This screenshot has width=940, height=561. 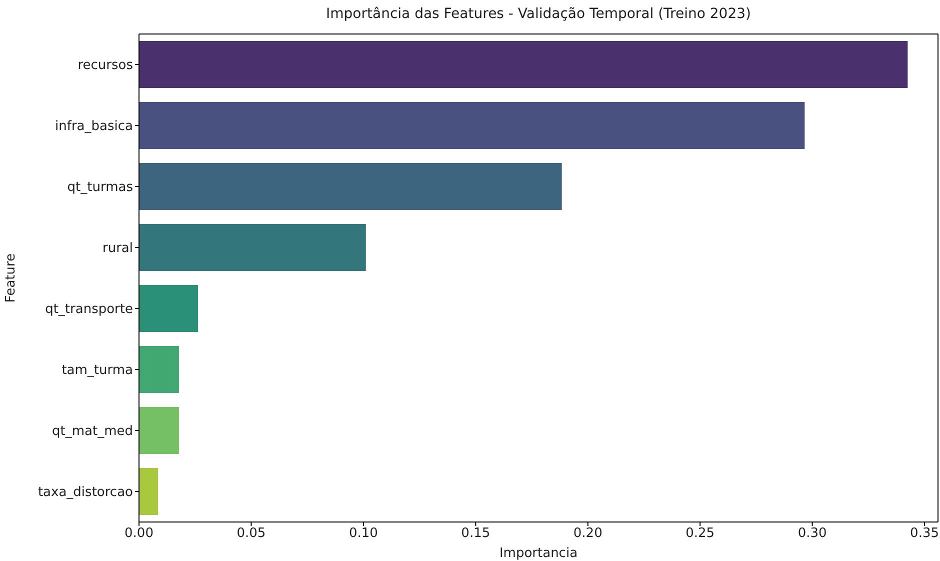 I want to click on y-tick-label: infra_basica, so click(x=94, y=126).